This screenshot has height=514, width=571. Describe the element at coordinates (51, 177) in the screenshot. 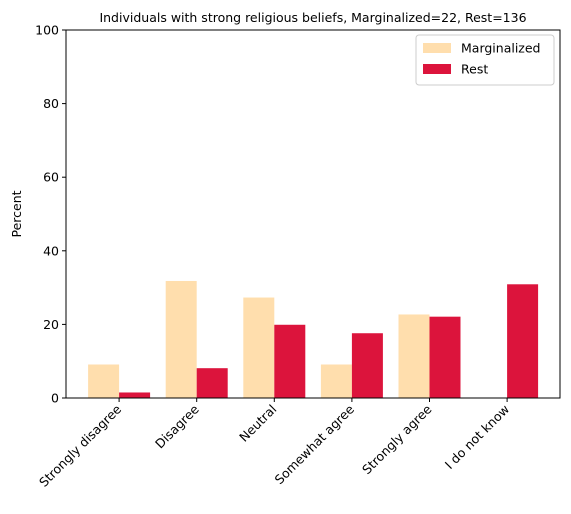

I see `y-tick-label: 60` at that location.